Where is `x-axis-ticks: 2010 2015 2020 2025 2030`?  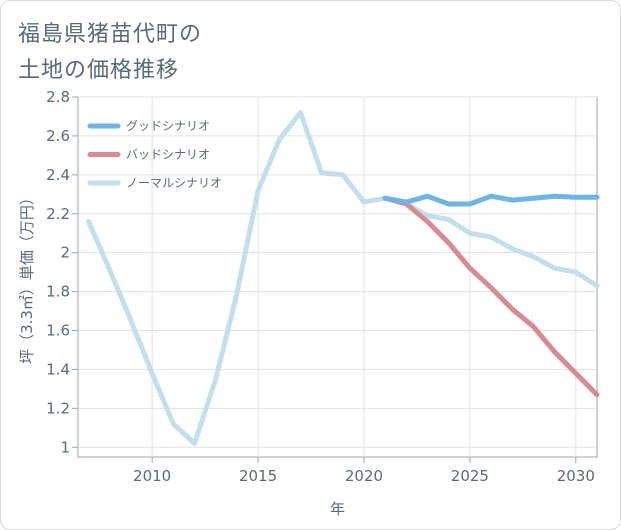
x-axis-ticks: 2010 2015 2020 2025 2030 is located at coordinates (364, 471).